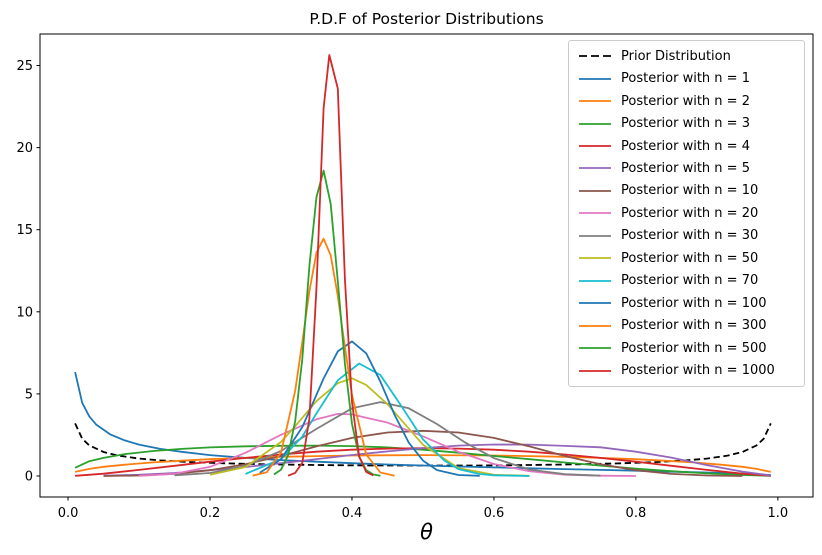  Describe the element at coordinates (494, 513) in the screenshot. I see `x-tick-label: 0.6` at that location.